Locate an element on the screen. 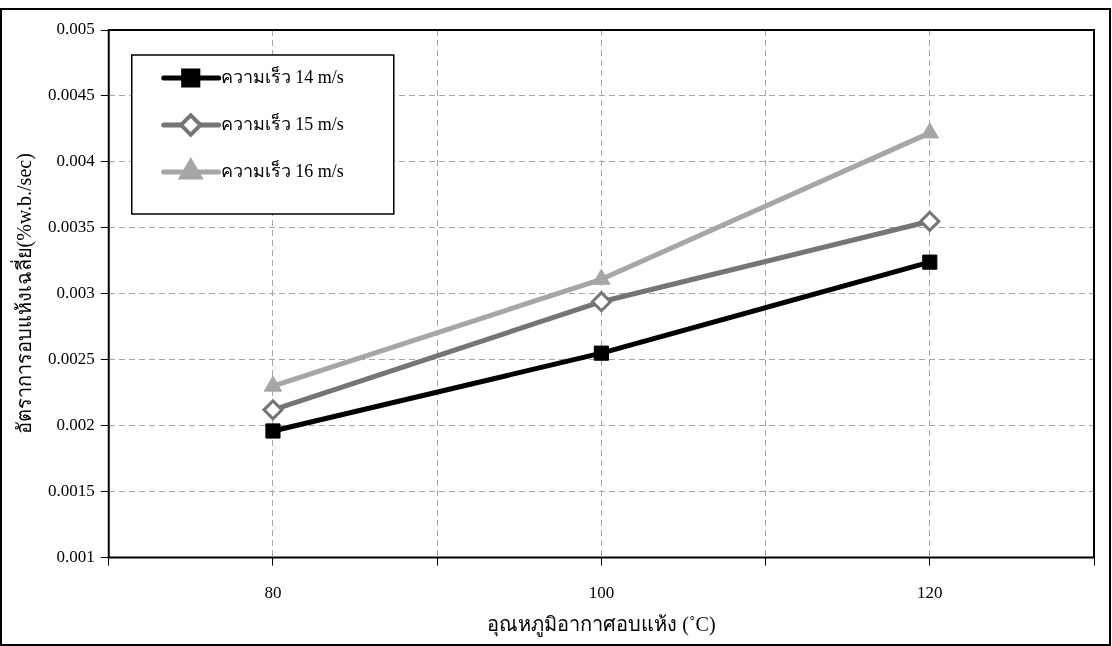 This screenshot has width=1112, height=646. x-tick-label: 120 is located at coordinates (930, 593).